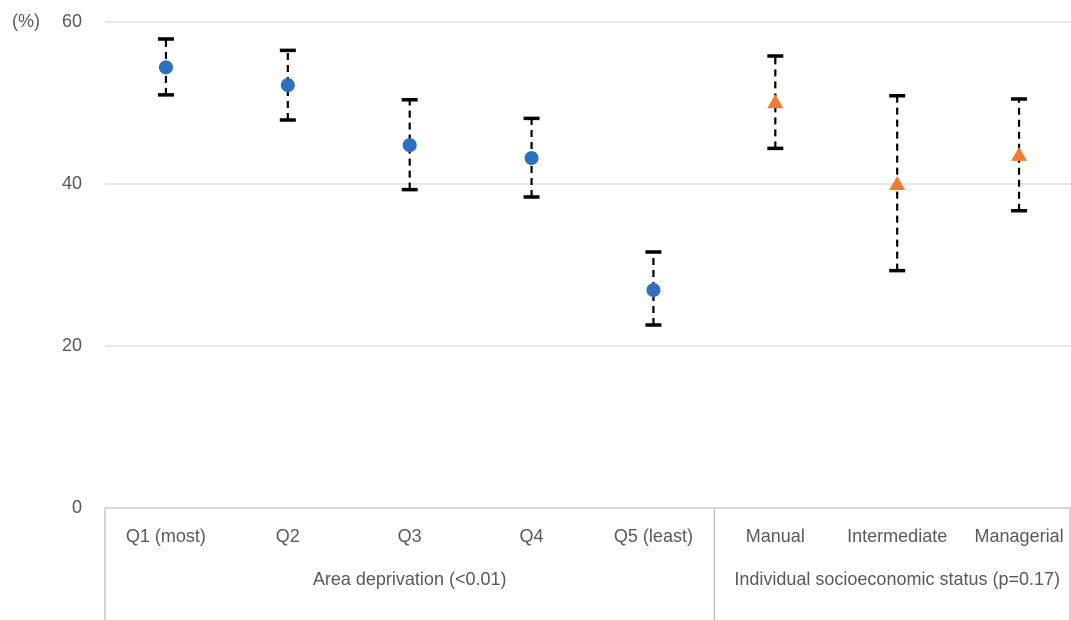  What do you see at coordinates (72, 345) in the screenshot?
I see `y-tick-label: 20` at bounding box center [72, 345].